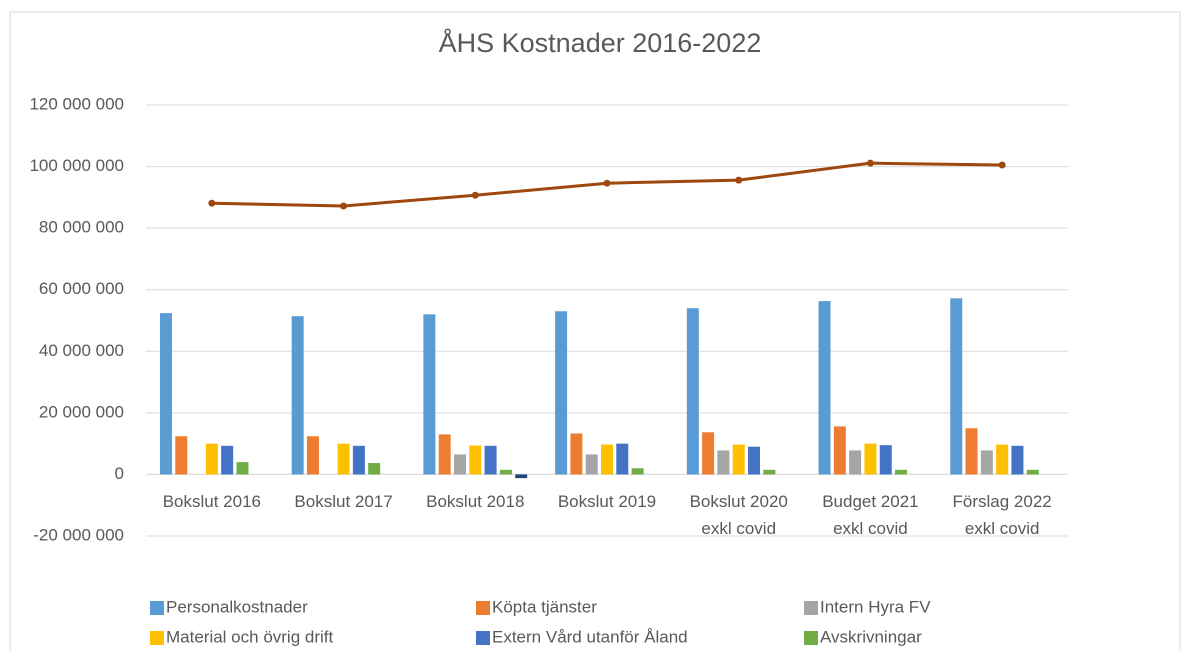 The height and width of the screenshot is (651, 1195). Describe the element at coordinates (544, 606) in the screenshot. I see `legend-label: Köpta tjänster` at that location.